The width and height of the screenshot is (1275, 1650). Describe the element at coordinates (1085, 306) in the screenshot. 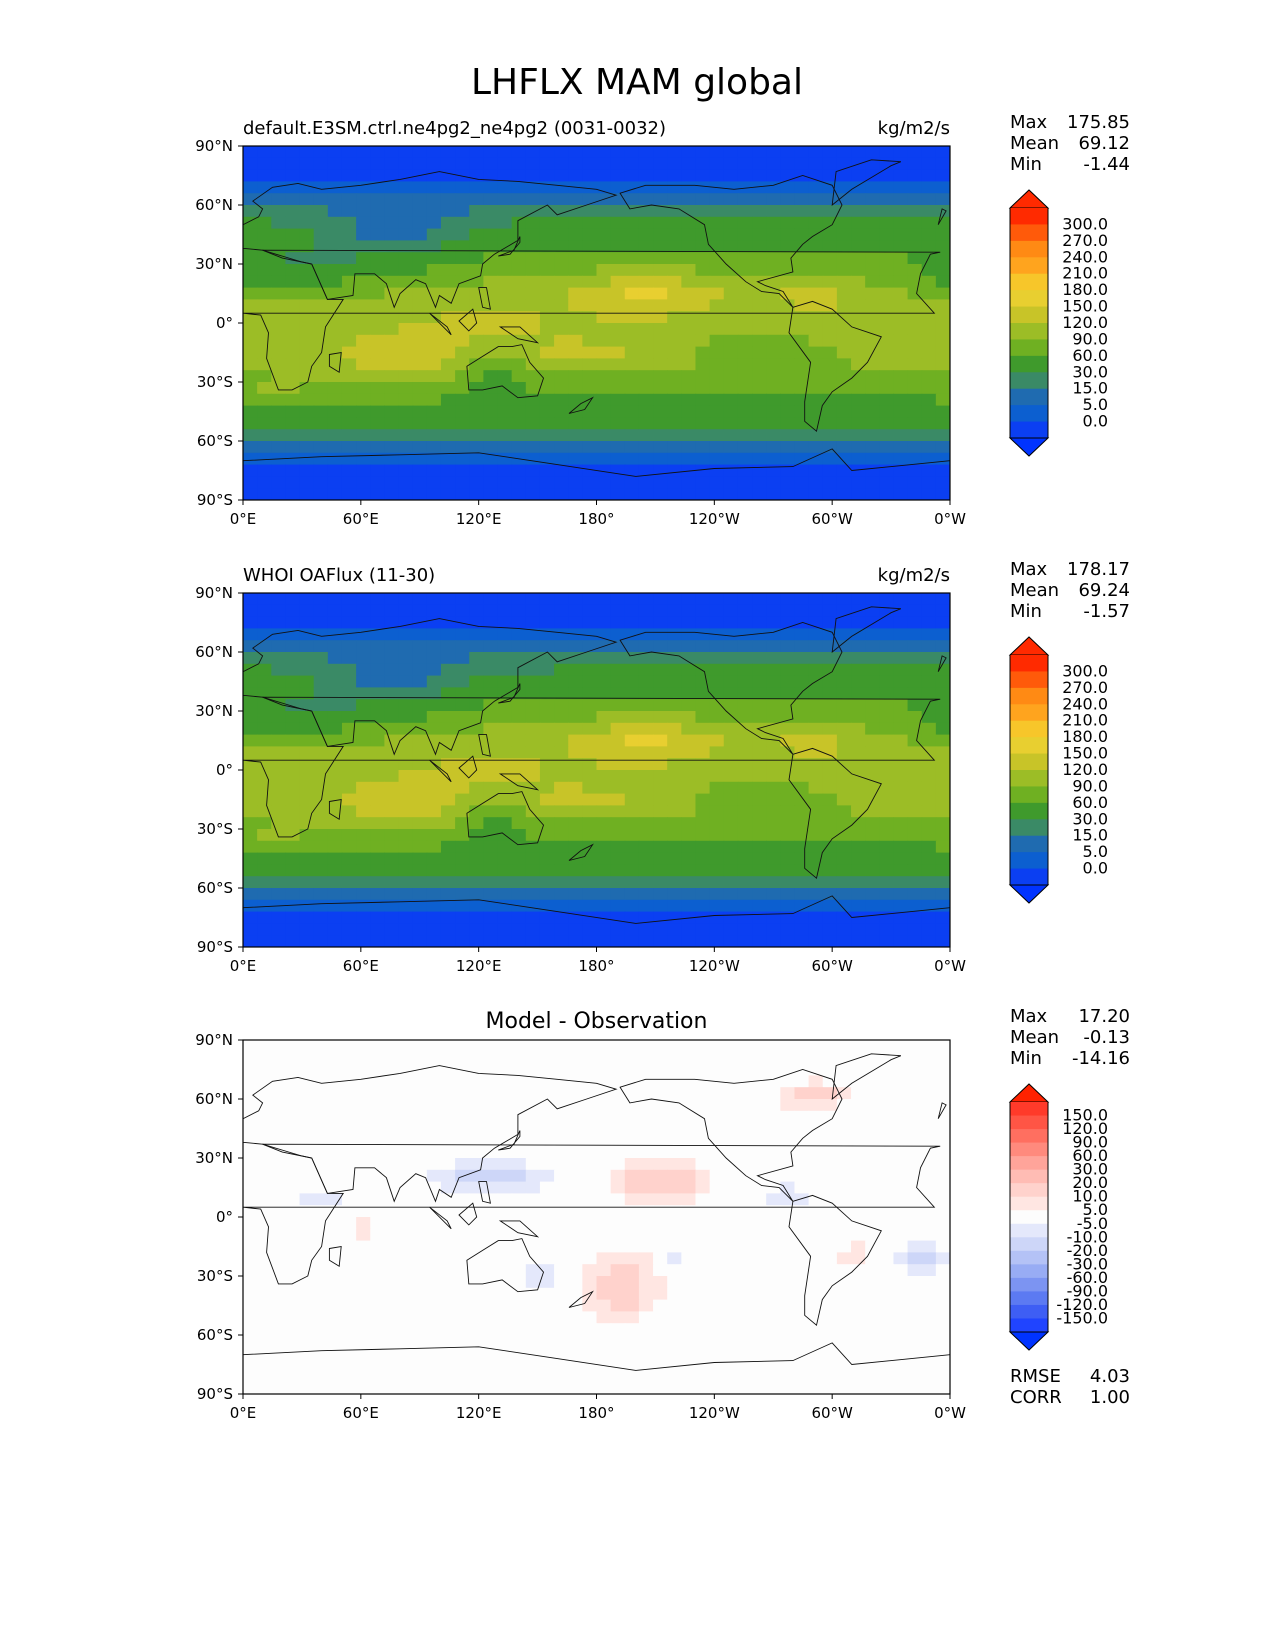

I see `colorbar-tick-label: 150.0` at that location.